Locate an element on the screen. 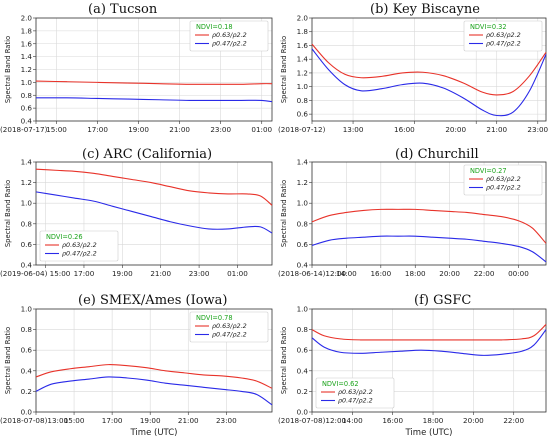 This screenshot has width=550, height=442. ndvi-label: NDVI=0.78 is located at coordinates (214, 318).